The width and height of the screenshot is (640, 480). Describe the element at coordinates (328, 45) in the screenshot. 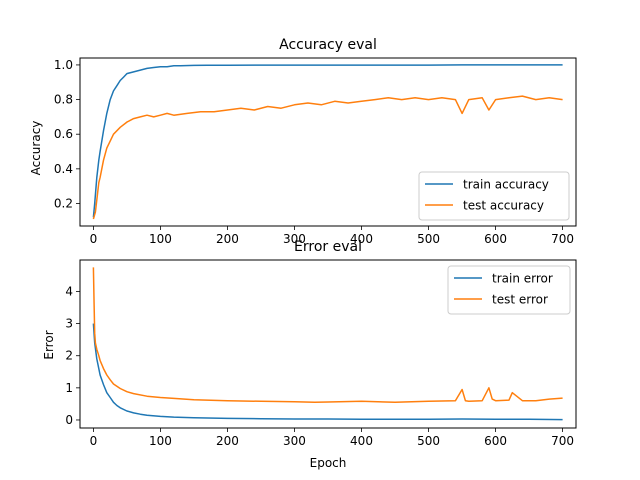

I see `accuracy-plot-title: Accuracy eval` at that location.